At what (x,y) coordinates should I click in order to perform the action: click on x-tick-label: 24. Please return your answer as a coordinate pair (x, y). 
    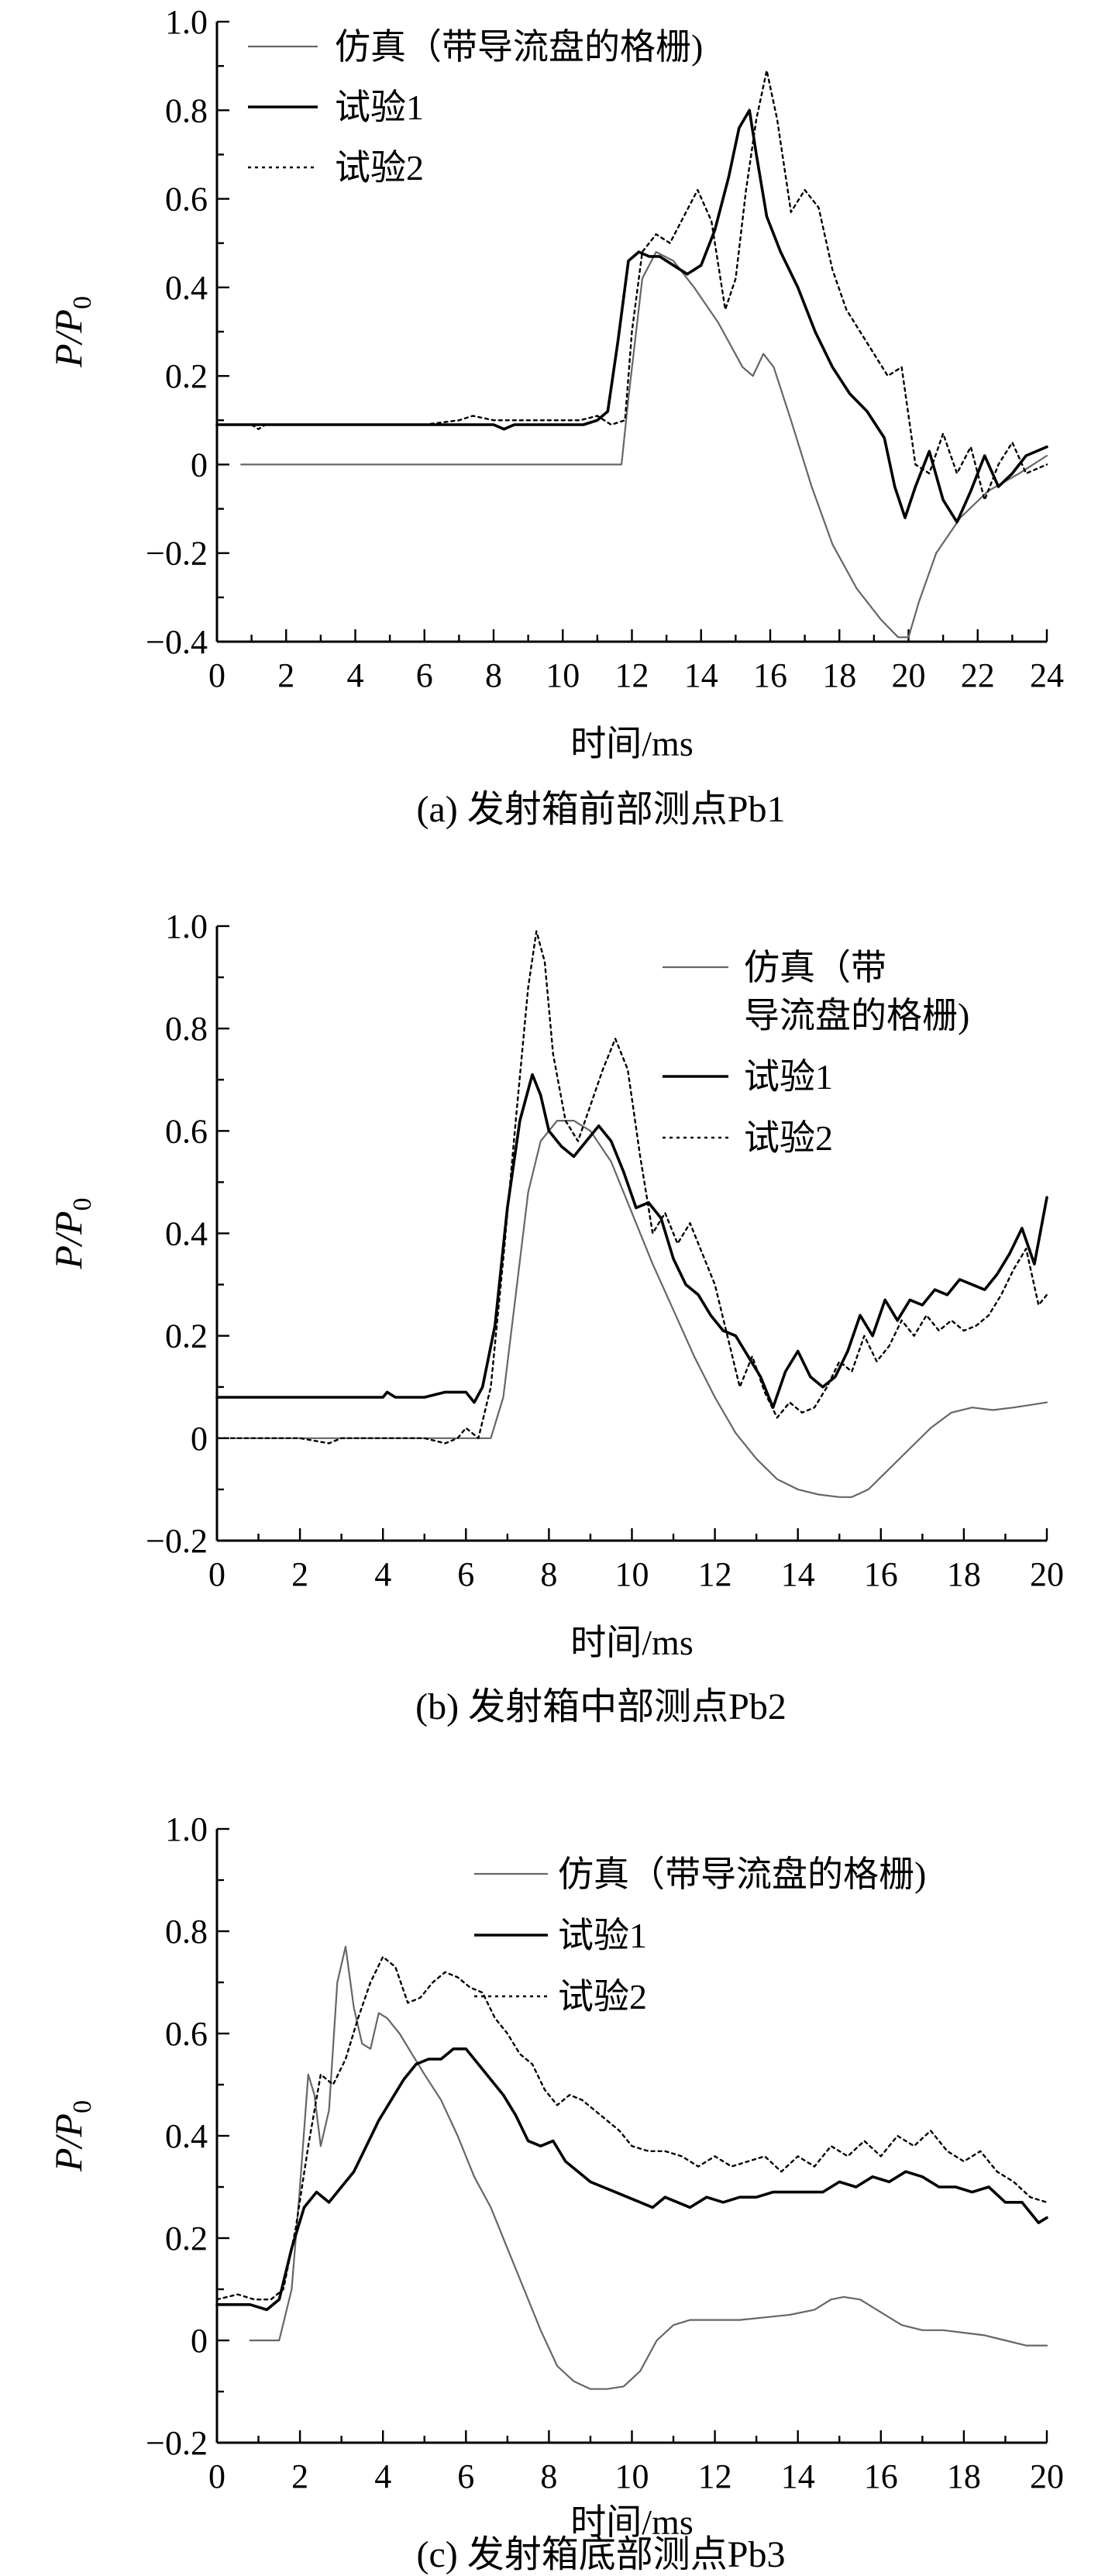
    Looking at the image, I should click on (1047, 675).